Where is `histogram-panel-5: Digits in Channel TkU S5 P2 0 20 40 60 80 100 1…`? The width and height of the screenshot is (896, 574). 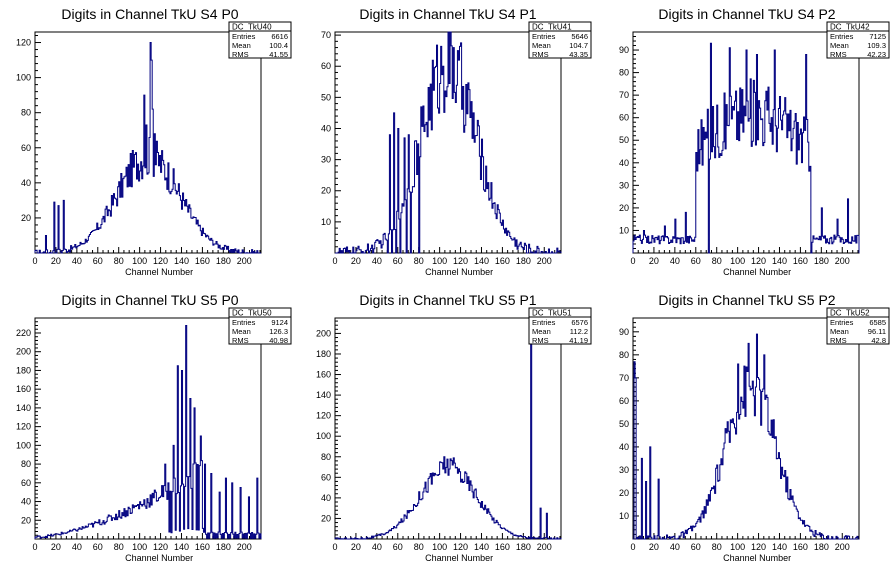
histogram-panel-5: Digits in Channel TkU S5 P2 0 20 40 60 80 100 1… is located at coordinates (754, 427).